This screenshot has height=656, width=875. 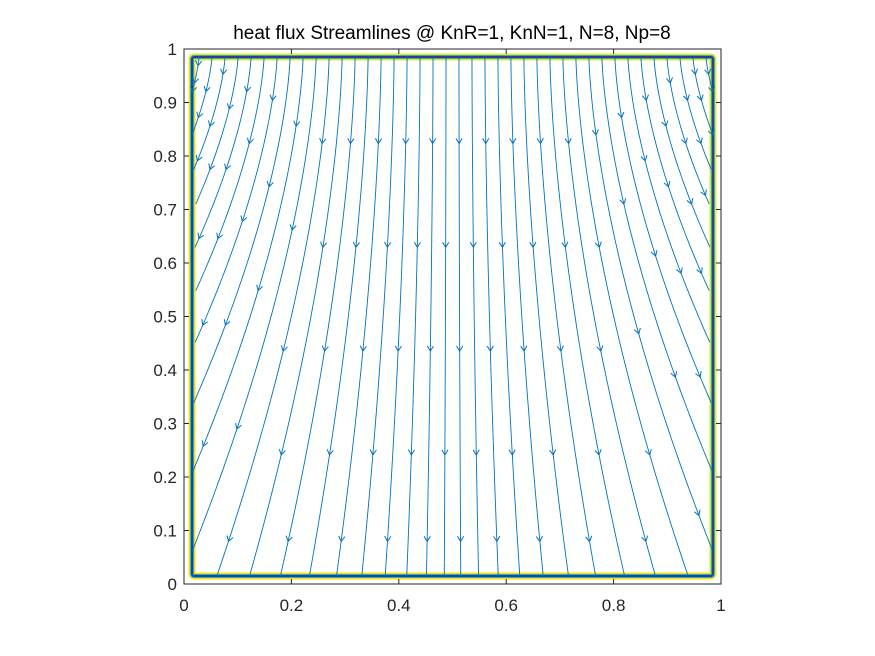 I want to click on y-tick-label: 0.6, so click(x=165, y=263).